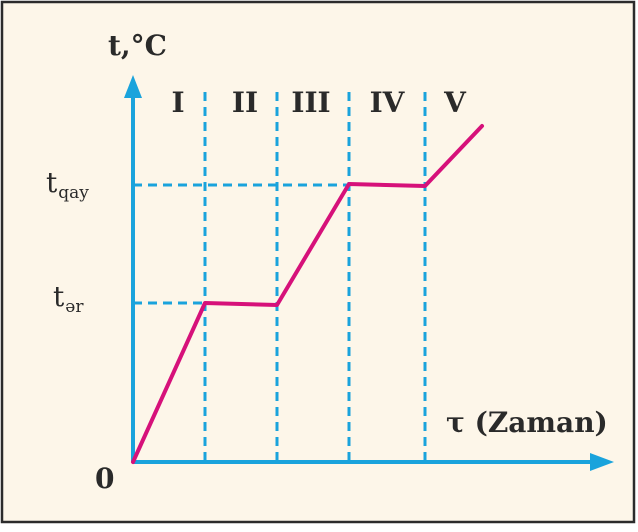  What do you see at coordinates (137, 45) in the screenshot?
I see `y-axis-title: t,°C` at bounding box center [137, 45].